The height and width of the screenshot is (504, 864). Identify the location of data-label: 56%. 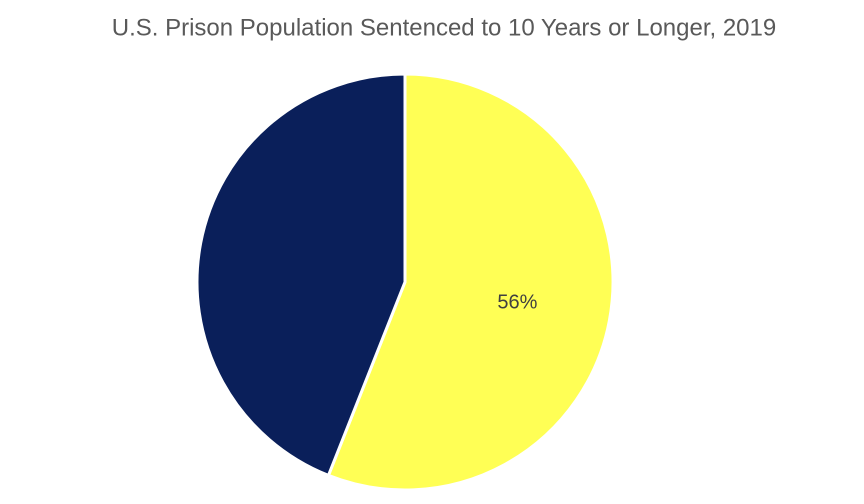
(517, 303).